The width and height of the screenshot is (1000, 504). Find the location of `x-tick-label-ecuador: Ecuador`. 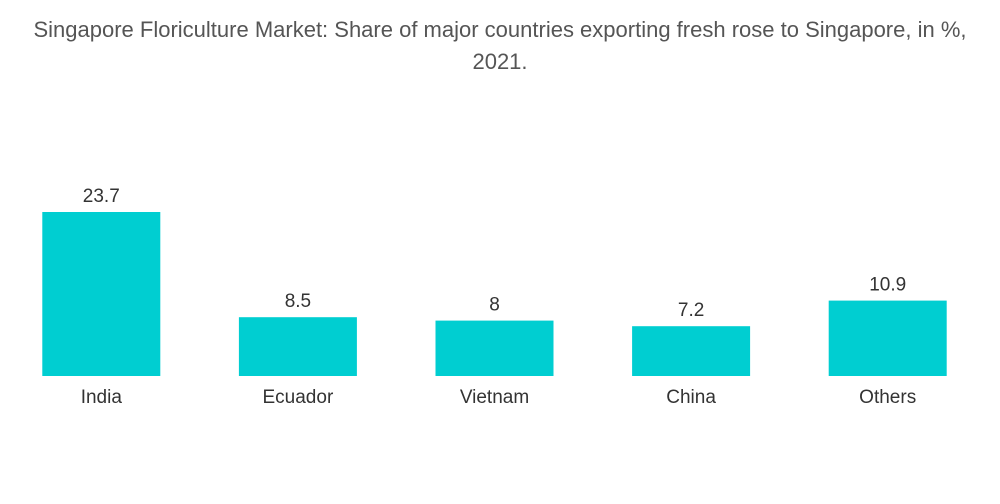

x-tick-label-ecuador: Ecuador is located at coordinates (298, 397).